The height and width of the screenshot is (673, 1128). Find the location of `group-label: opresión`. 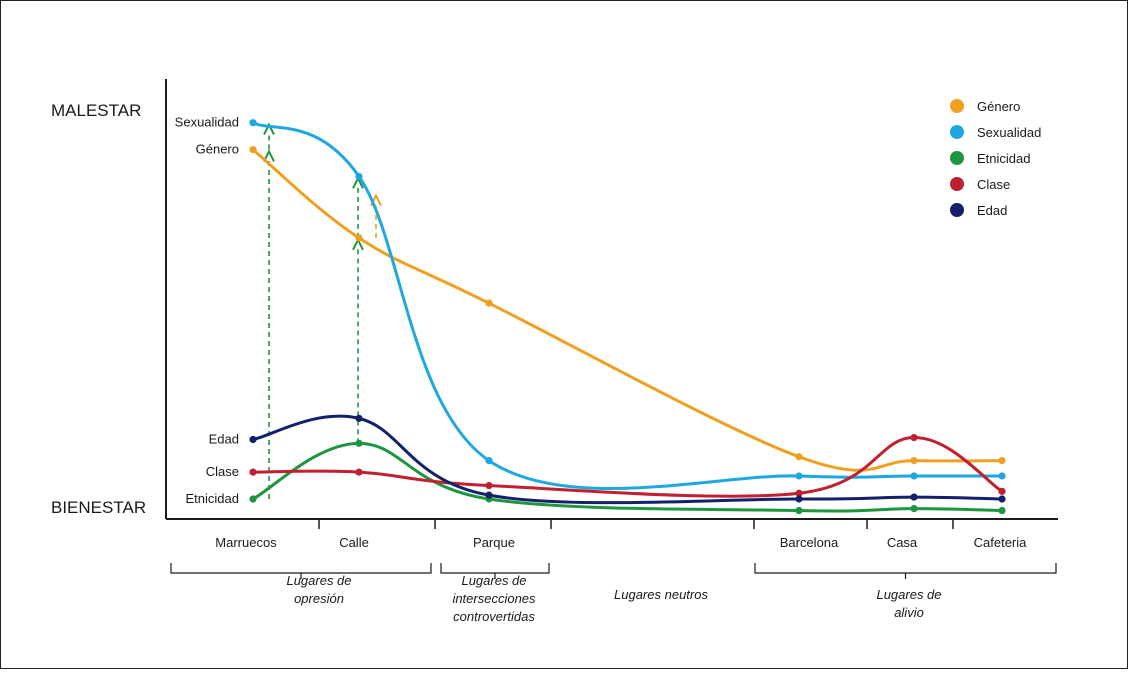

group-label: opresión is located at coordinates (319, 598).